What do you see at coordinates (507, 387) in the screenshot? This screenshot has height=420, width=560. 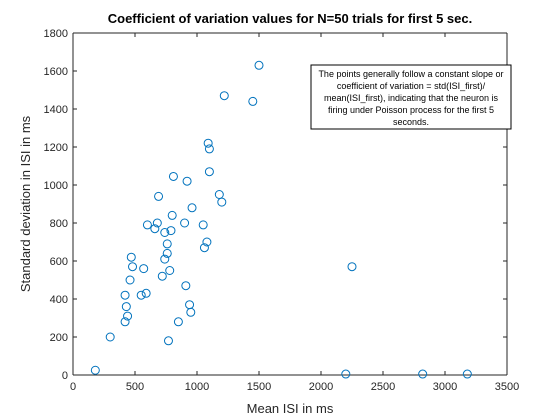 I see `x-tick-label: 3500` at bounding box center [507, 387].